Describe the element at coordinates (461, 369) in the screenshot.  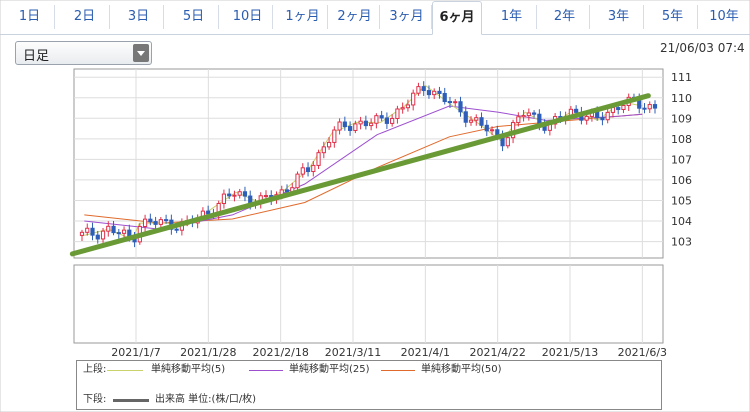
I see `legend-ma50: 単純移動平均(50)` at that location.